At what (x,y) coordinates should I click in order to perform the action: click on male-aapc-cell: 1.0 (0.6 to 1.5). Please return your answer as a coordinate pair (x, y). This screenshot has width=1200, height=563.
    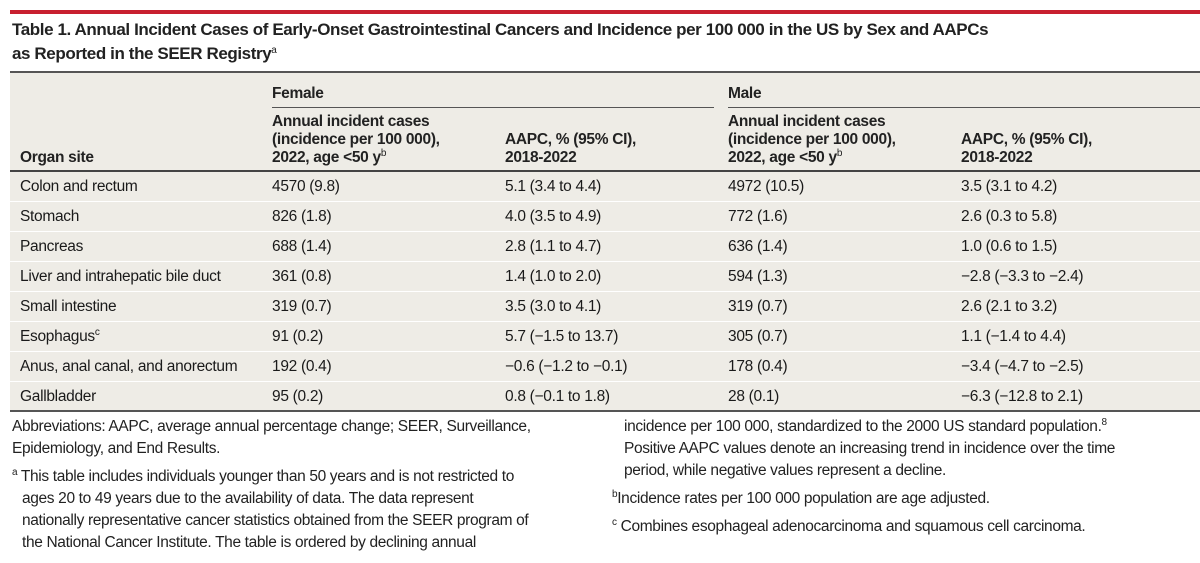
    Looking at the image, I should click on (1009, 246).